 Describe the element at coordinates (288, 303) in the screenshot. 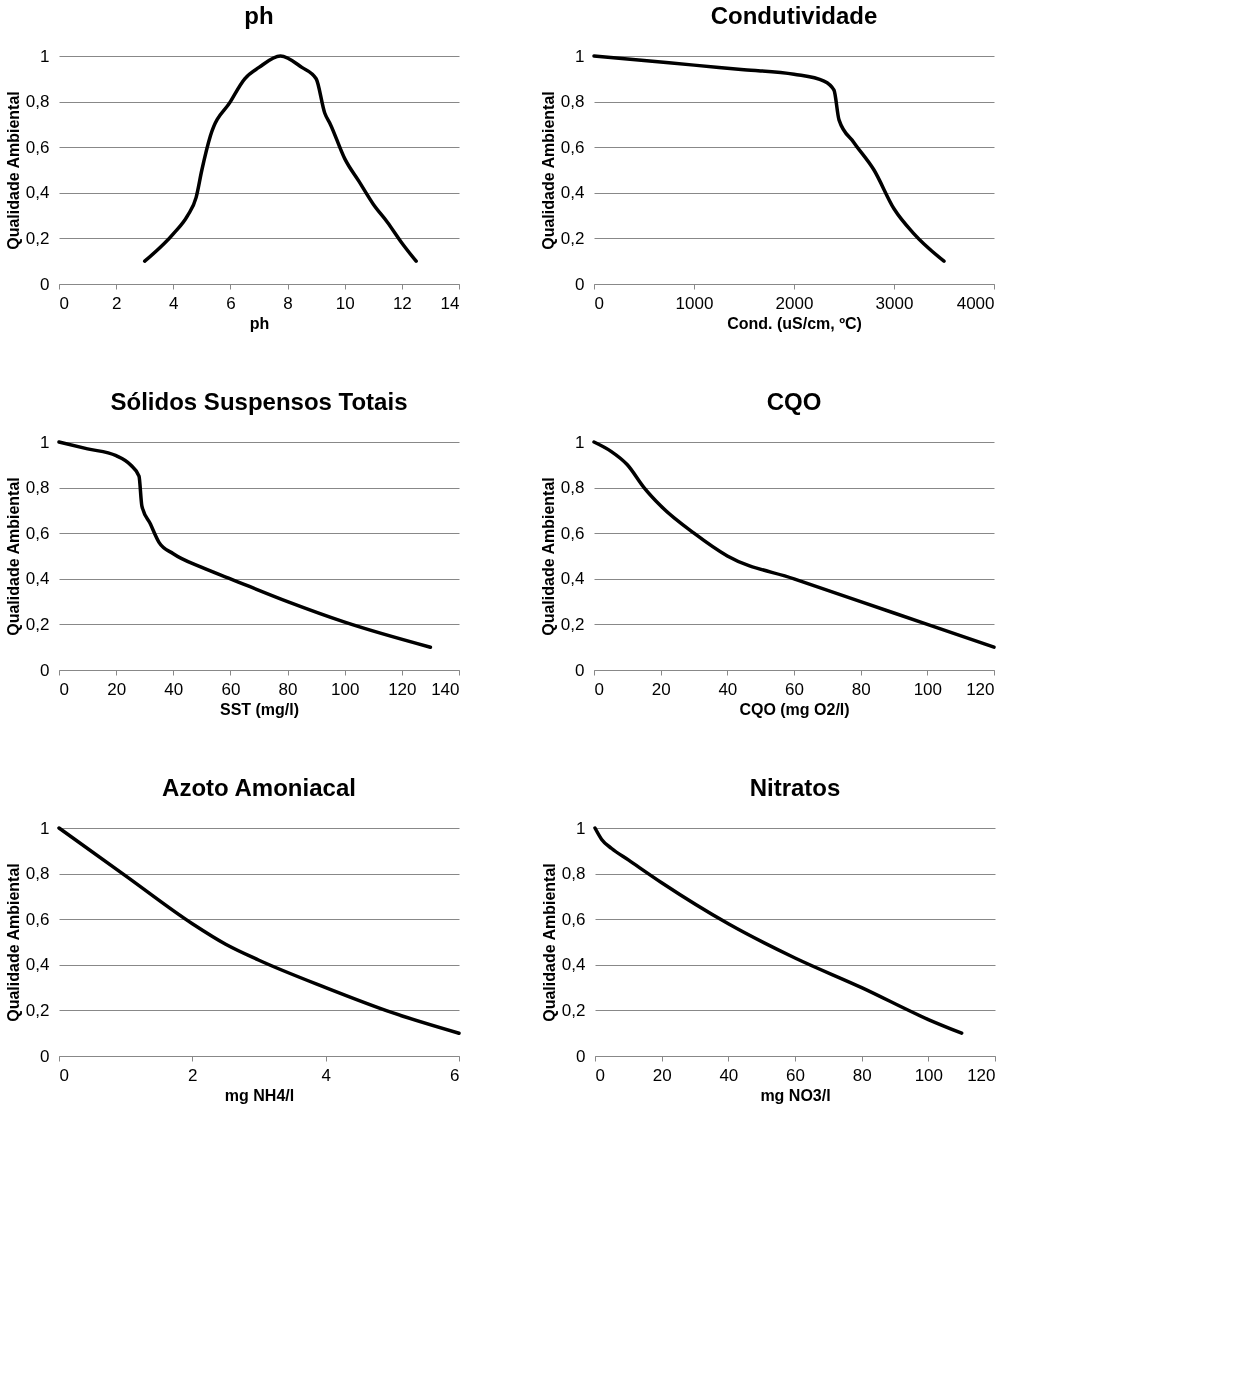

I see `x-tick-label: 8` at that location.